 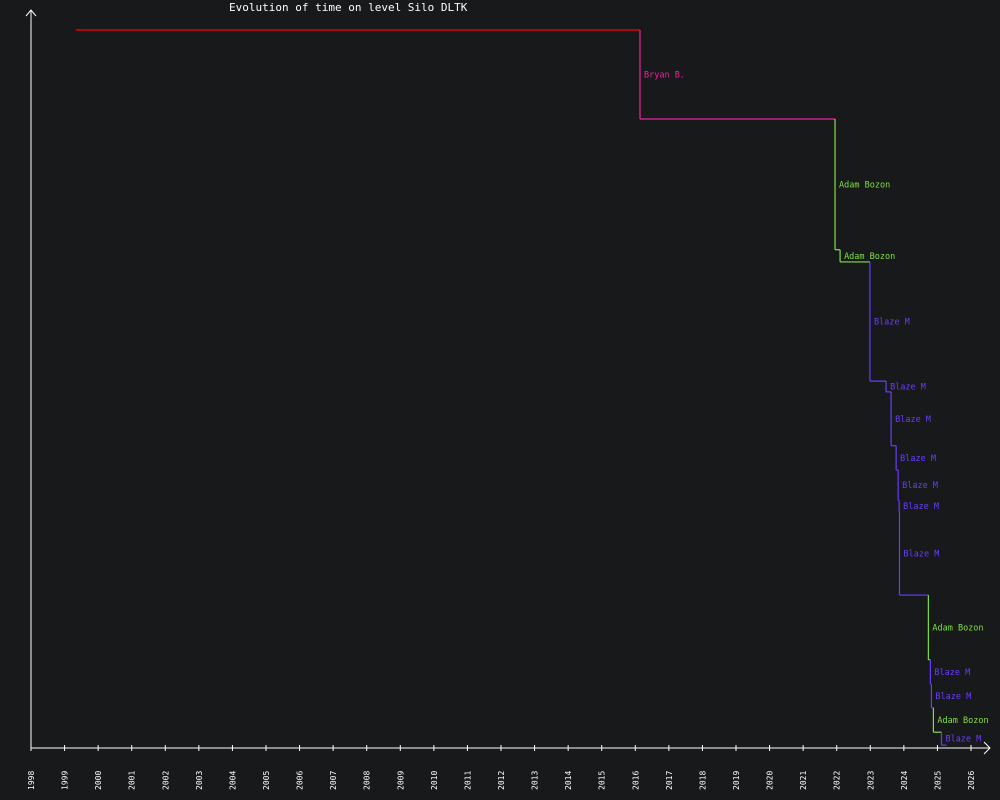 What do you see at coordinates (31, 13) in the screenshot?
I see `y-axis-arrow-icon` at bounding box center [31, 13].